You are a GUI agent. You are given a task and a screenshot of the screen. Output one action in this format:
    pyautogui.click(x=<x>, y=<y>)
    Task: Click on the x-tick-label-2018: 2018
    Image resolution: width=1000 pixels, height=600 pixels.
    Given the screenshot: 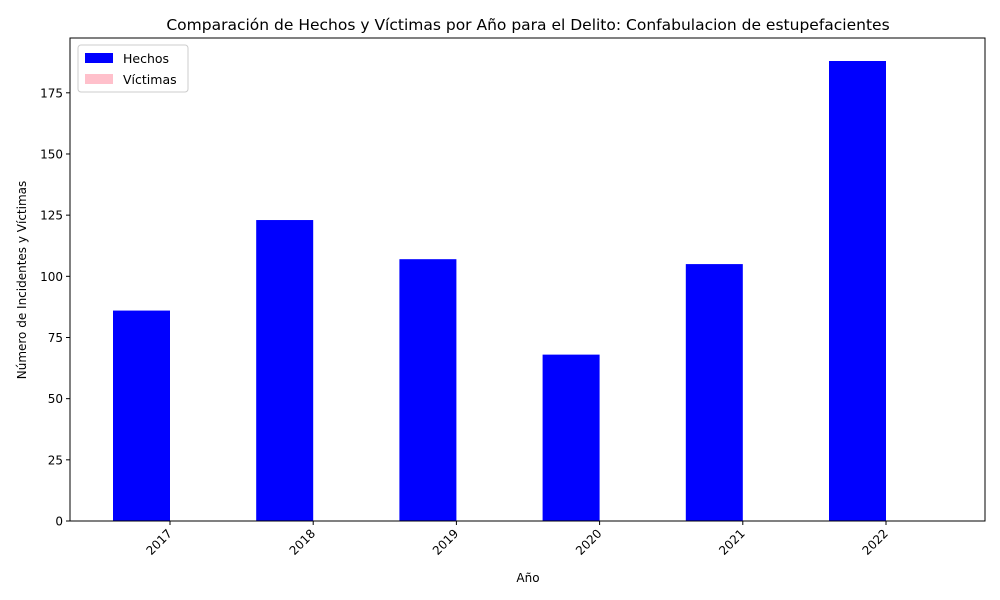 What is the action you would take?
    pyautogui.click(x=302, y=541)
    